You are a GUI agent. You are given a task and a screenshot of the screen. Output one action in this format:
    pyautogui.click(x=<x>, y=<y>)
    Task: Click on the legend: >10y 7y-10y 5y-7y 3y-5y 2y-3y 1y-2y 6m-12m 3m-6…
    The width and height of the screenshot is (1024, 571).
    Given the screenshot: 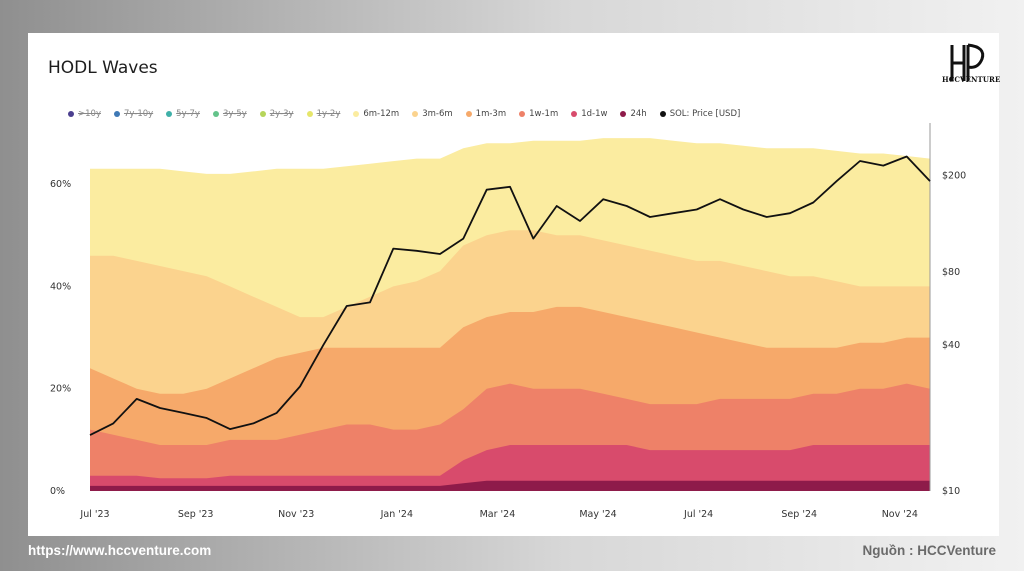 What is the action you would take?
    pyautogui.click(x=410, y=114)
    